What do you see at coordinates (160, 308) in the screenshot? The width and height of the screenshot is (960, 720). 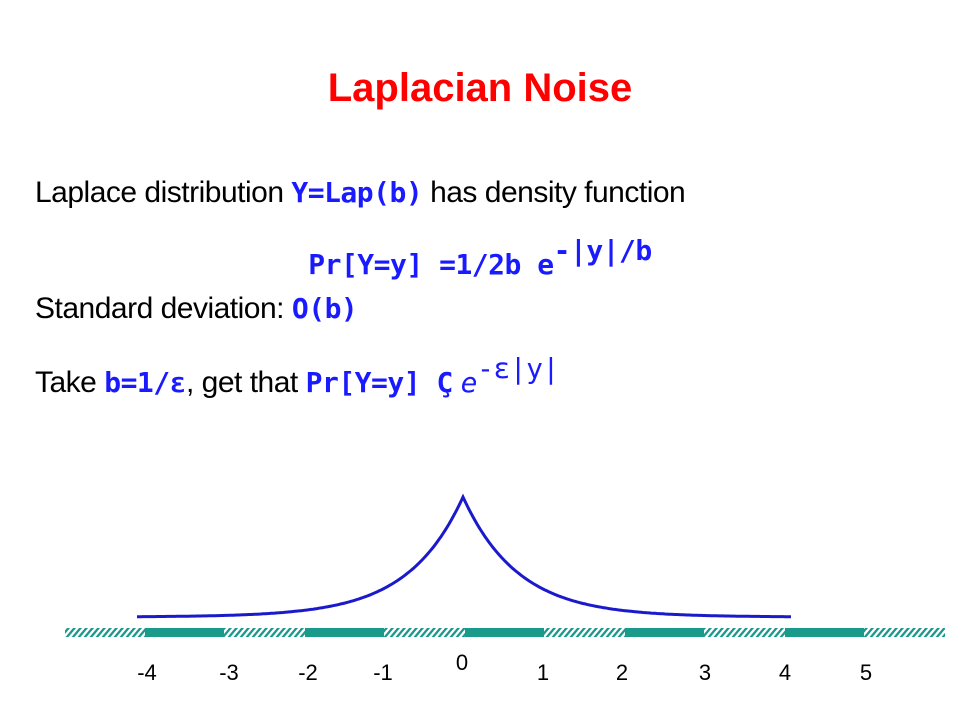 I see `text: Standard deviation:` at bounding box center [160, 308].